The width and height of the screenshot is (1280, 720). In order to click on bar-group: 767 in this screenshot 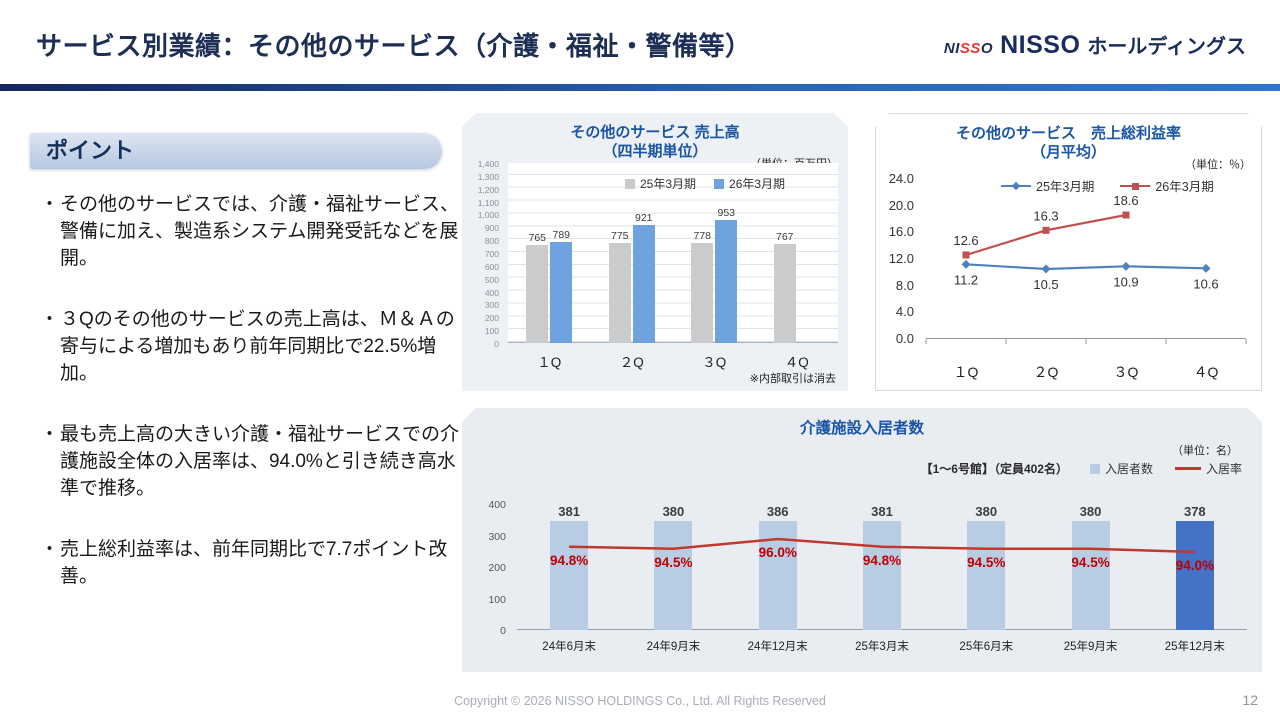, I will do `click(797, 253)`.